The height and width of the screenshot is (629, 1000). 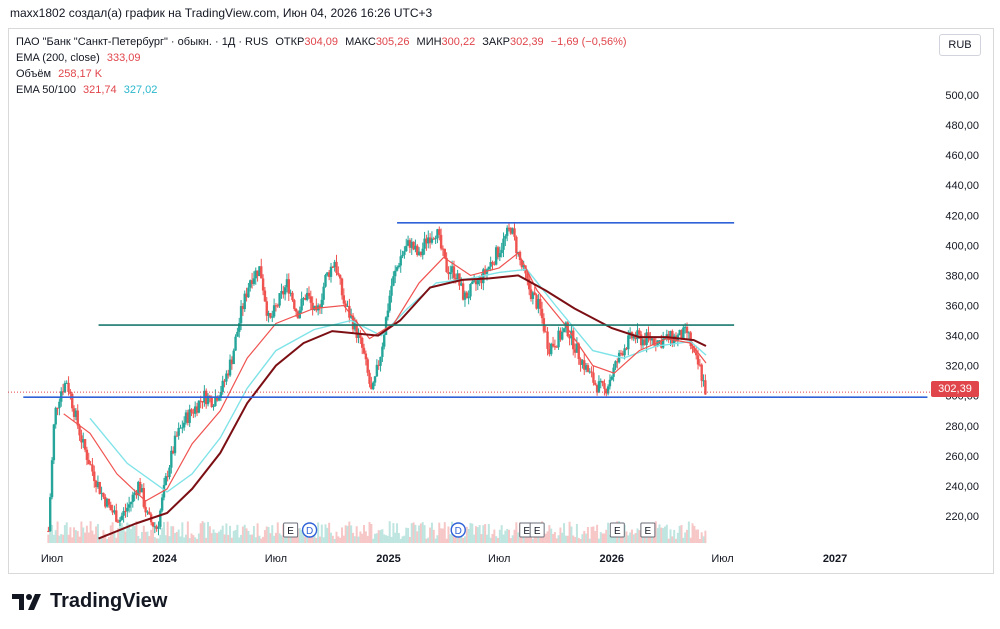 I want to click on currency-button: RUB, so click(x=960, y=45).